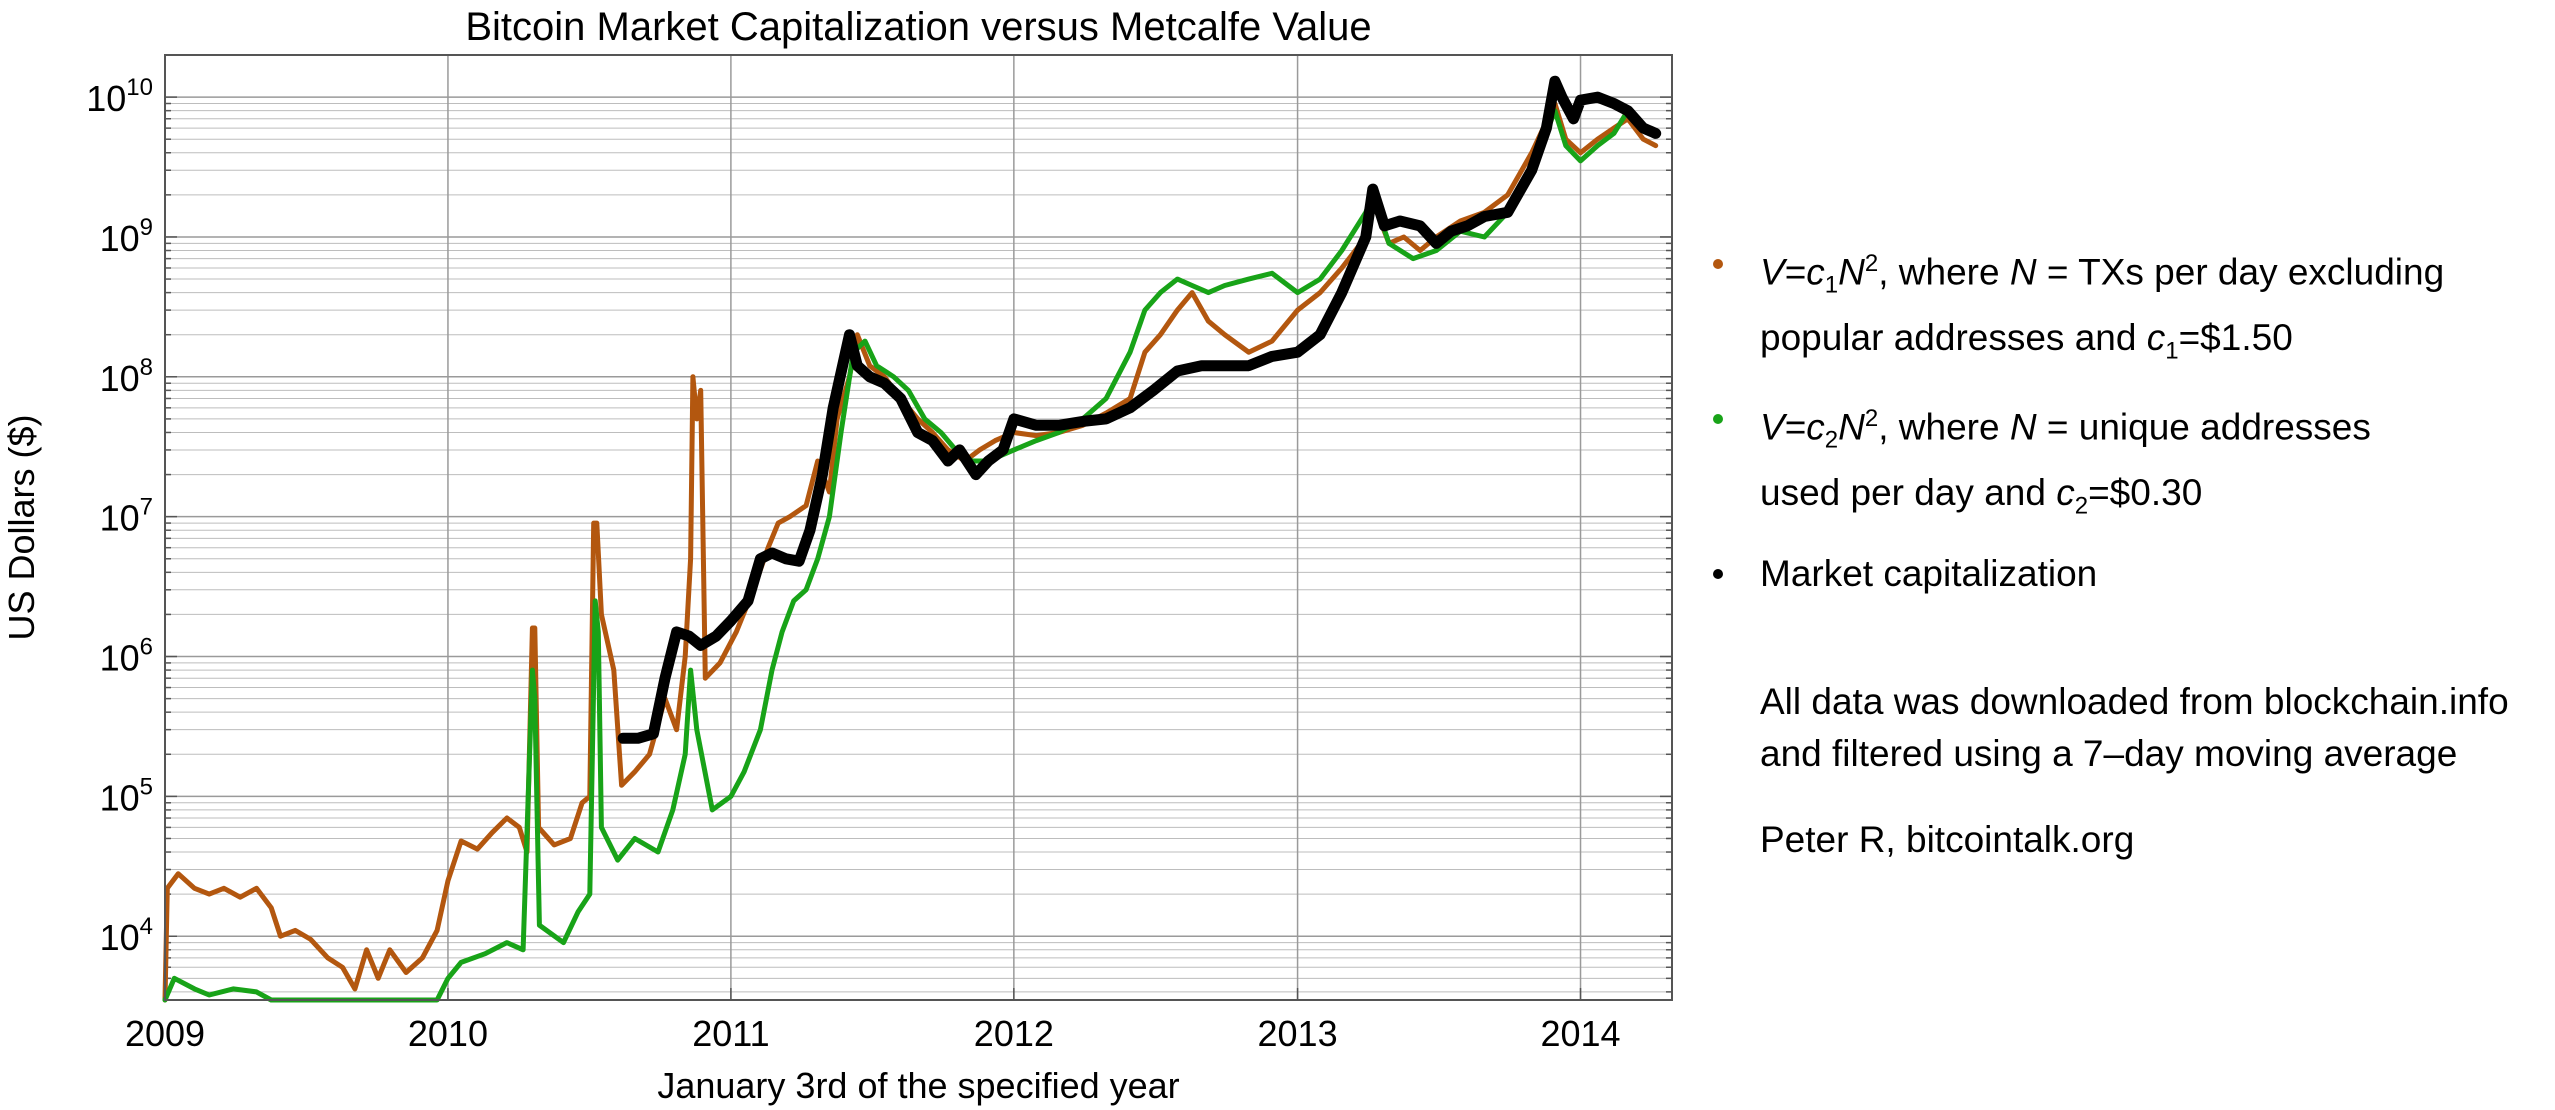 The height and width of the screenshot is (1110, 2555). Describe the element at coordinates (126, 935) in the screenshot. I see `y-tick-label: 10⁴` at that location.